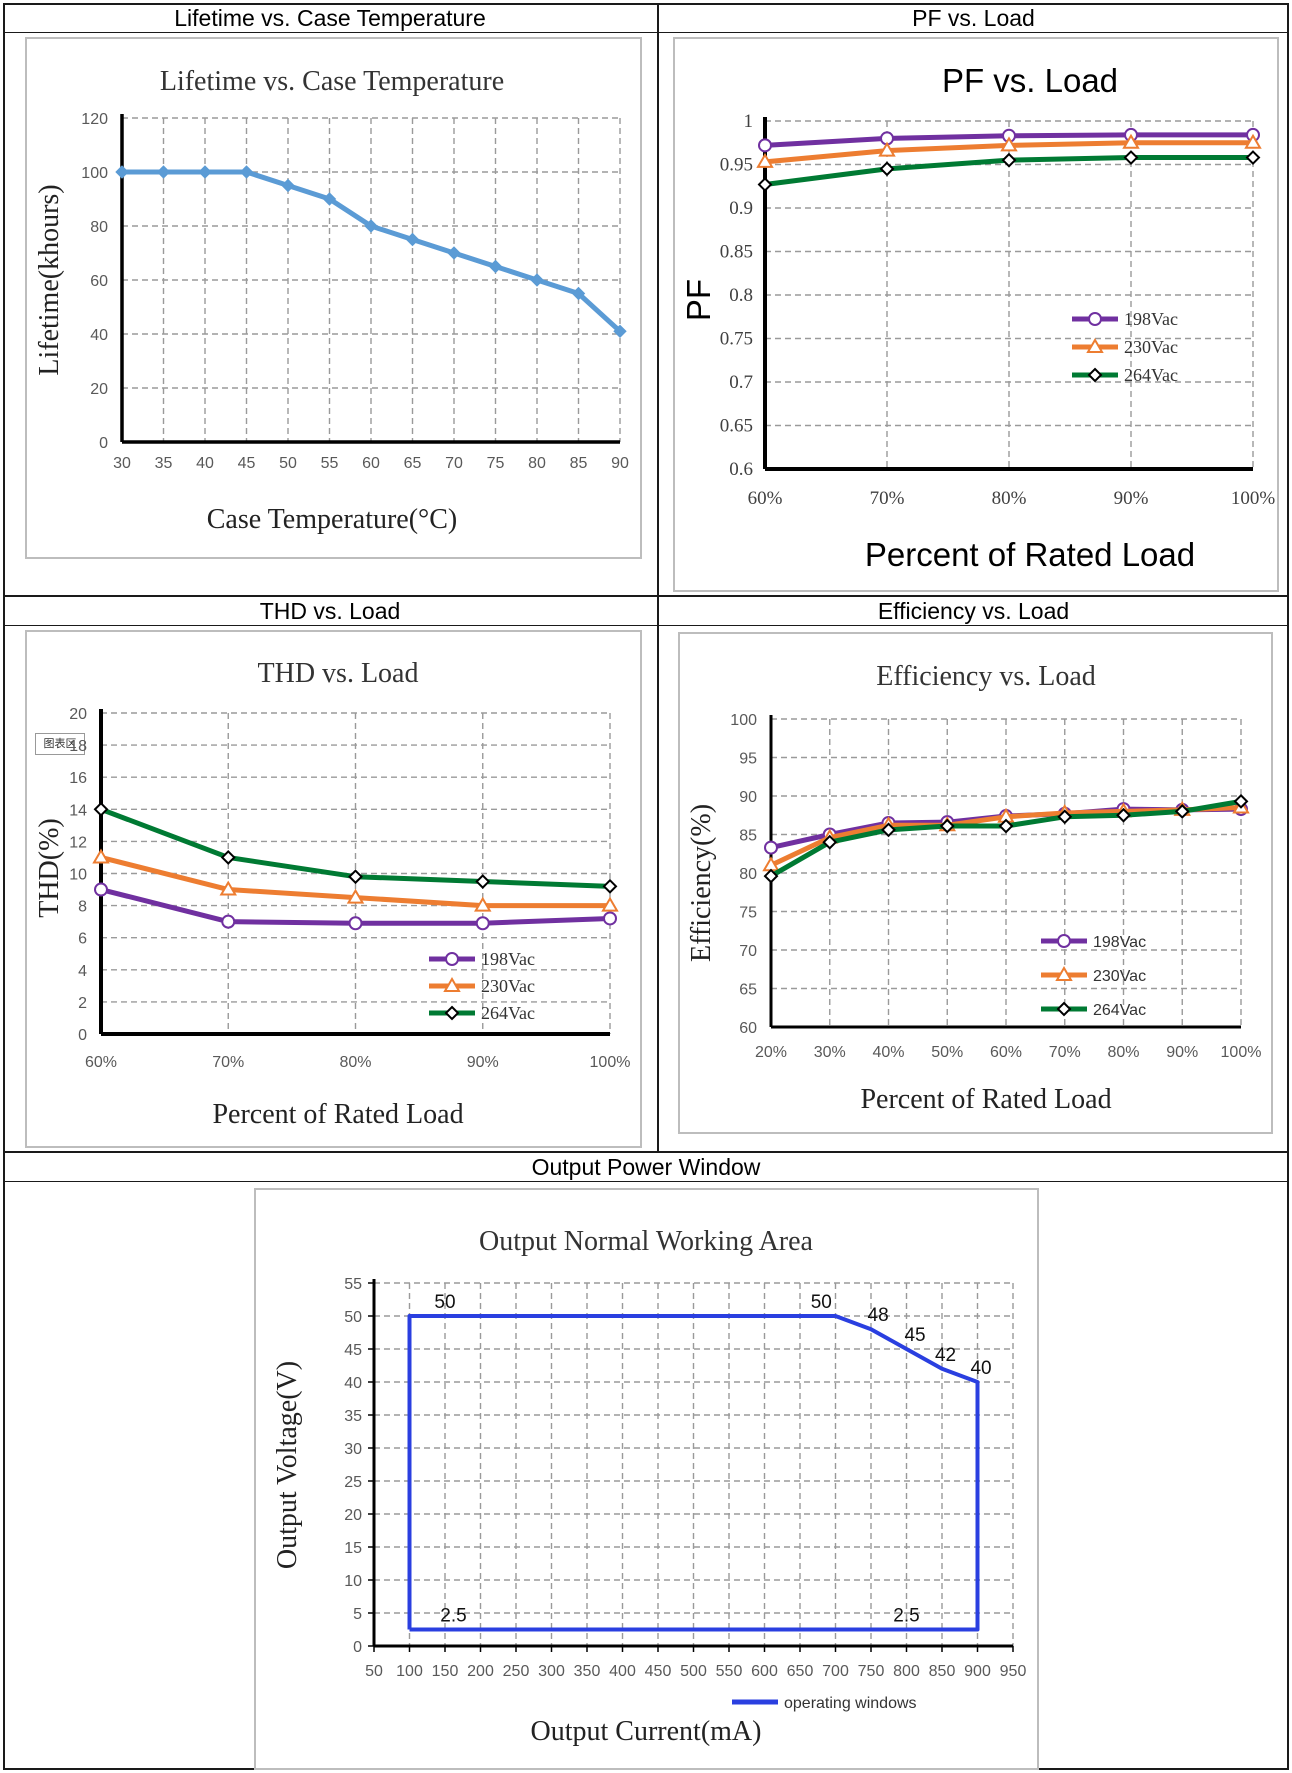 This screenshot has height=1773, width=1292. What do you see at coordinates (748, 1028) in the screenshot?
I see `efficiency-y-tick-label: 60` at bounding box center [748, 1028].